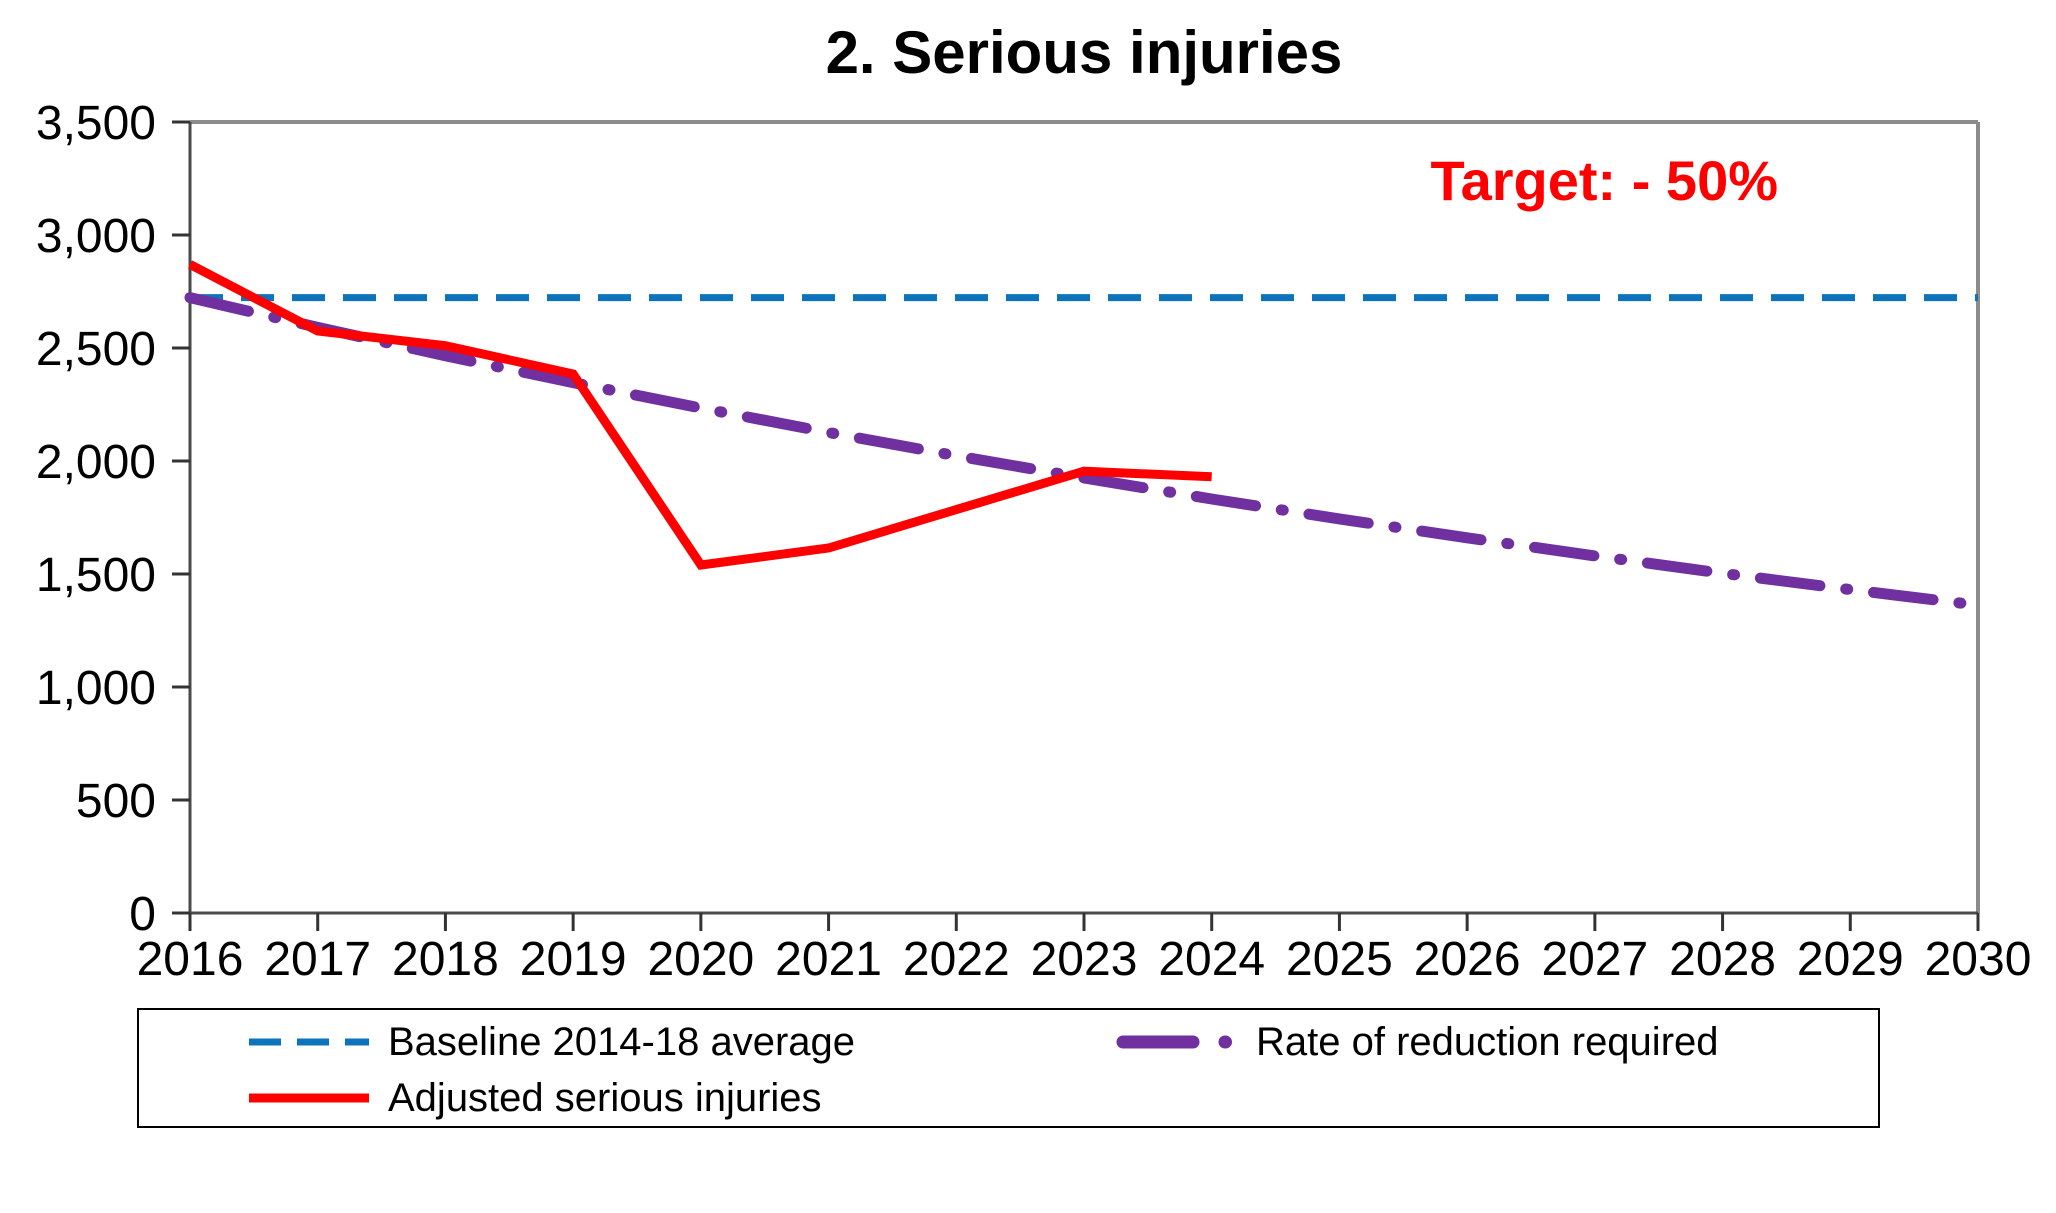 The height and width of the screenshot is (1213, 2056). What do you see at coordinates (1467, 959) in the screenshot?
I see `x-axis-tick-label: 2026` at bounding box center [1467, 959].